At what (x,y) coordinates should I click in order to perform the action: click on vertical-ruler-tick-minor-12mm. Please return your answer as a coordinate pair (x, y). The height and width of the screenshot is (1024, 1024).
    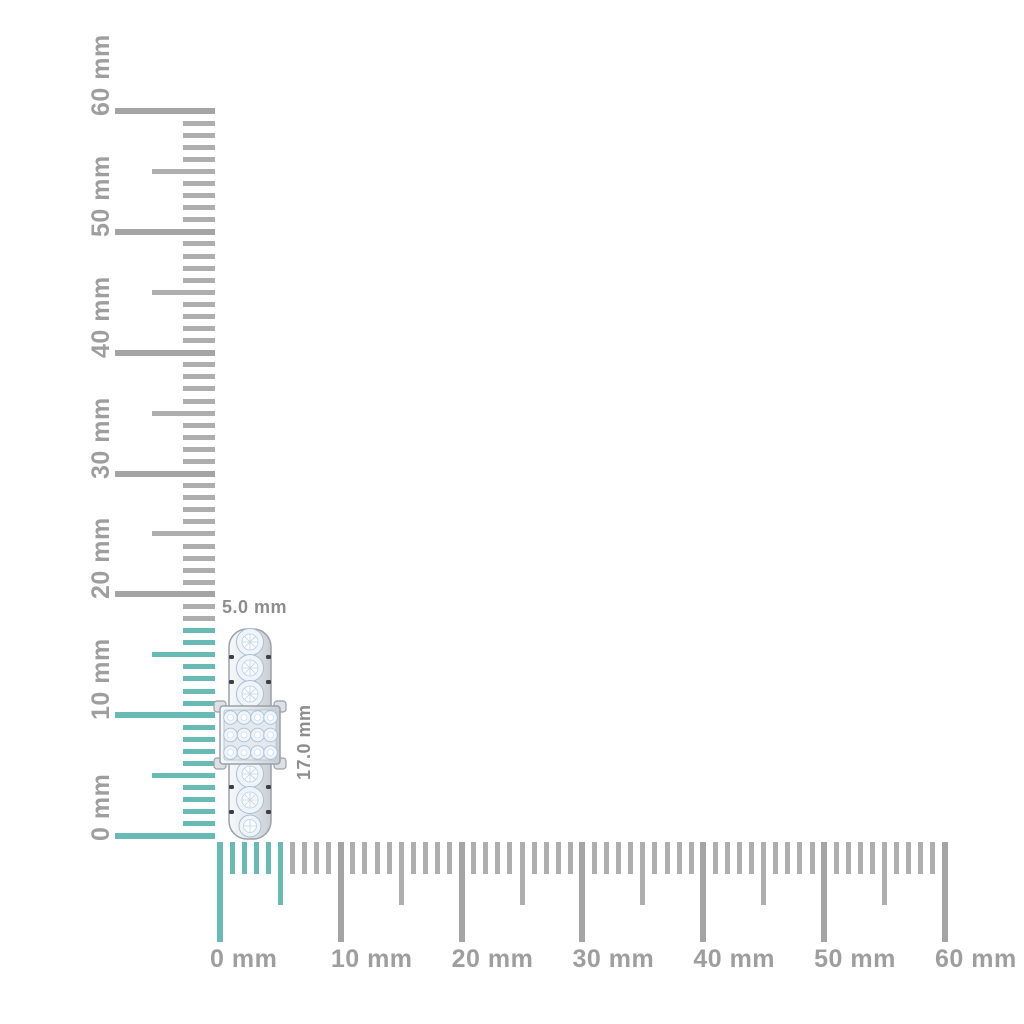
    Looking at the image, I should click on (199, 691).